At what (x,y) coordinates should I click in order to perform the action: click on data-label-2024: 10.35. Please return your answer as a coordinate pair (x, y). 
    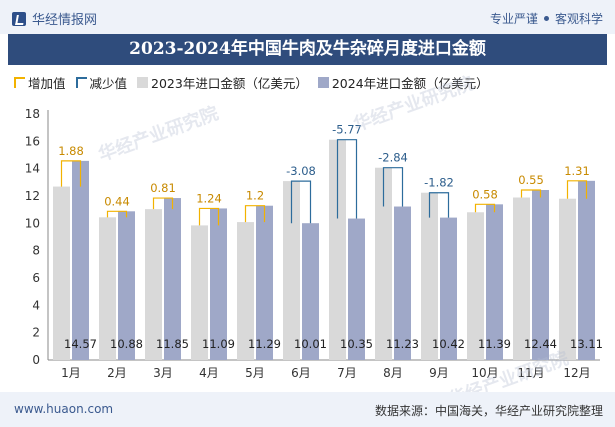
    Looking at the image, I should click on (356, 344).